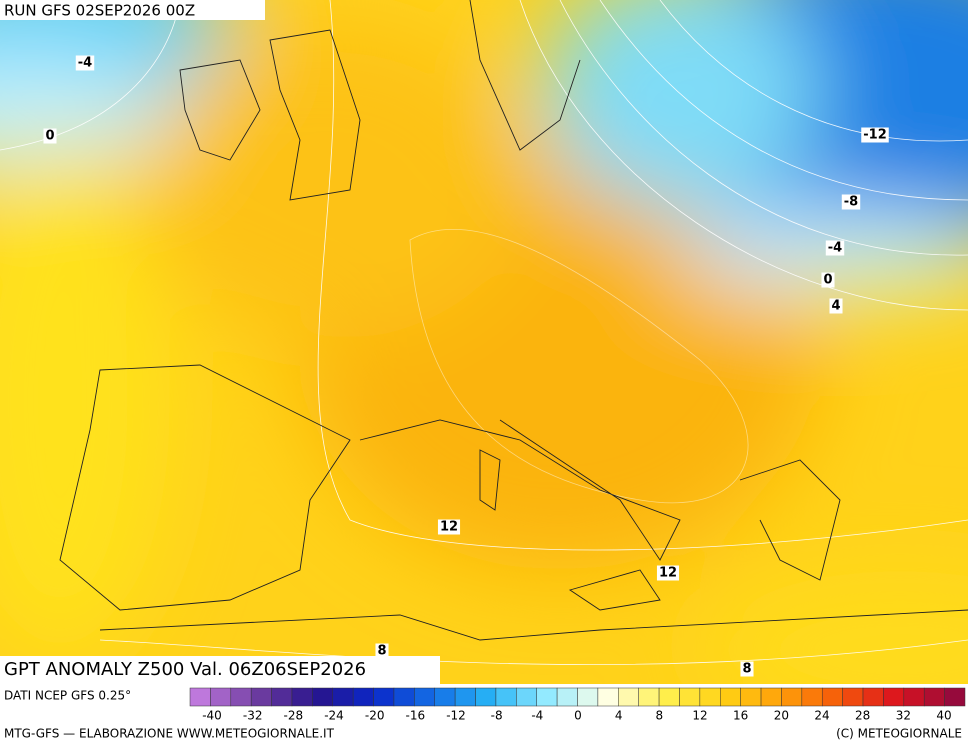  What do you see at coordinates (660, 716) in the screenshot?
I see `colorbar-label: 8` at bounding box center [660, 716].